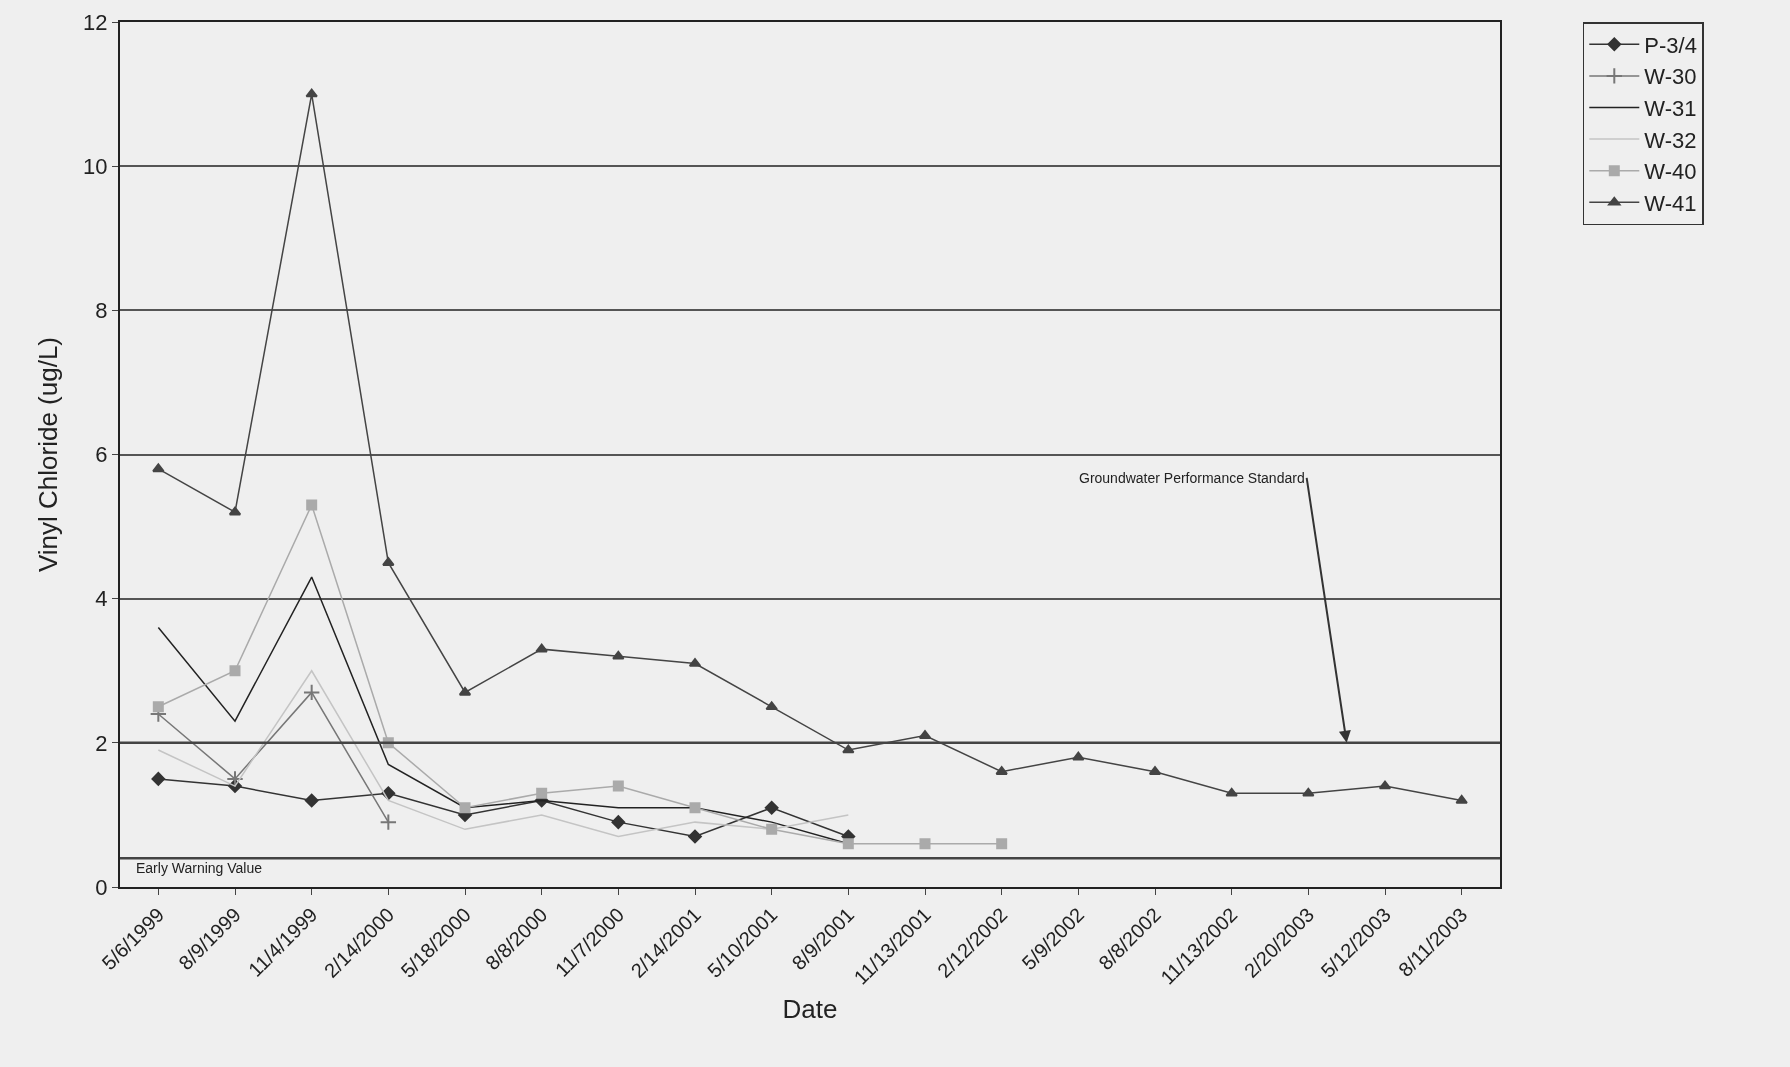 Image resolution: width=1790 pixels, height=1067 pixels. Describe the element at coordinates (95, 166) in the screenshot. I see `y-tick-label: 10` at that location.